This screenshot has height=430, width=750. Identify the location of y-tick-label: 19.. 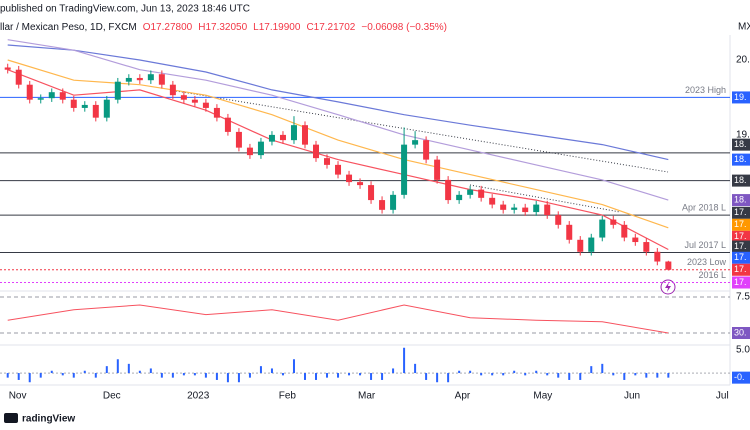
(743, 135).